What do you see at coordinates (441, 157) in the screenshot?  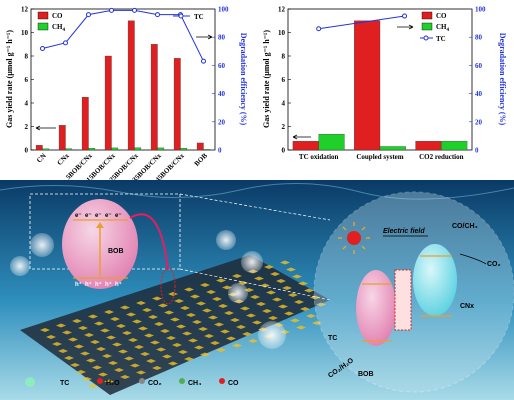 I see `x-tick-label-2: CO2 reduction` at bounding box center [441, 157].